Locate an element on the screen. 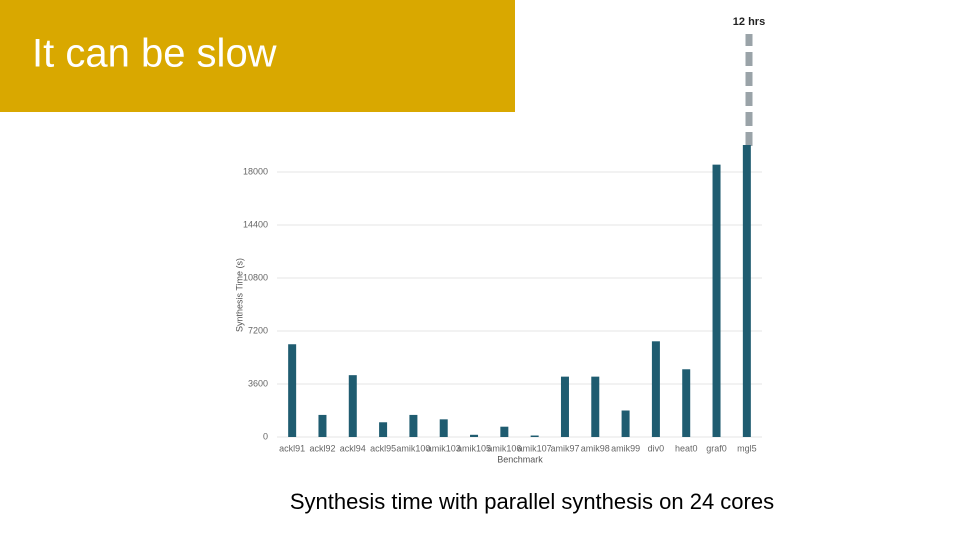  annotation: 12 hrs is located at coordinates (749, 22).